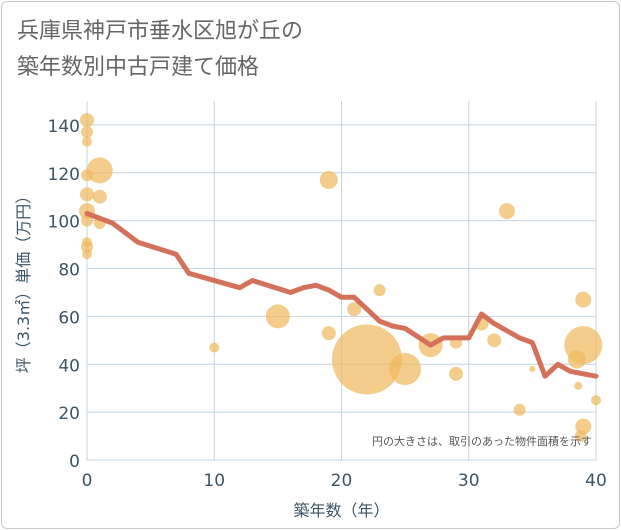 The image size is (621, 530). Describe the element at coordinates (138, 67) in the screenshot. I see `title-line-2: 築年数別中古戸建て価格` at that location.